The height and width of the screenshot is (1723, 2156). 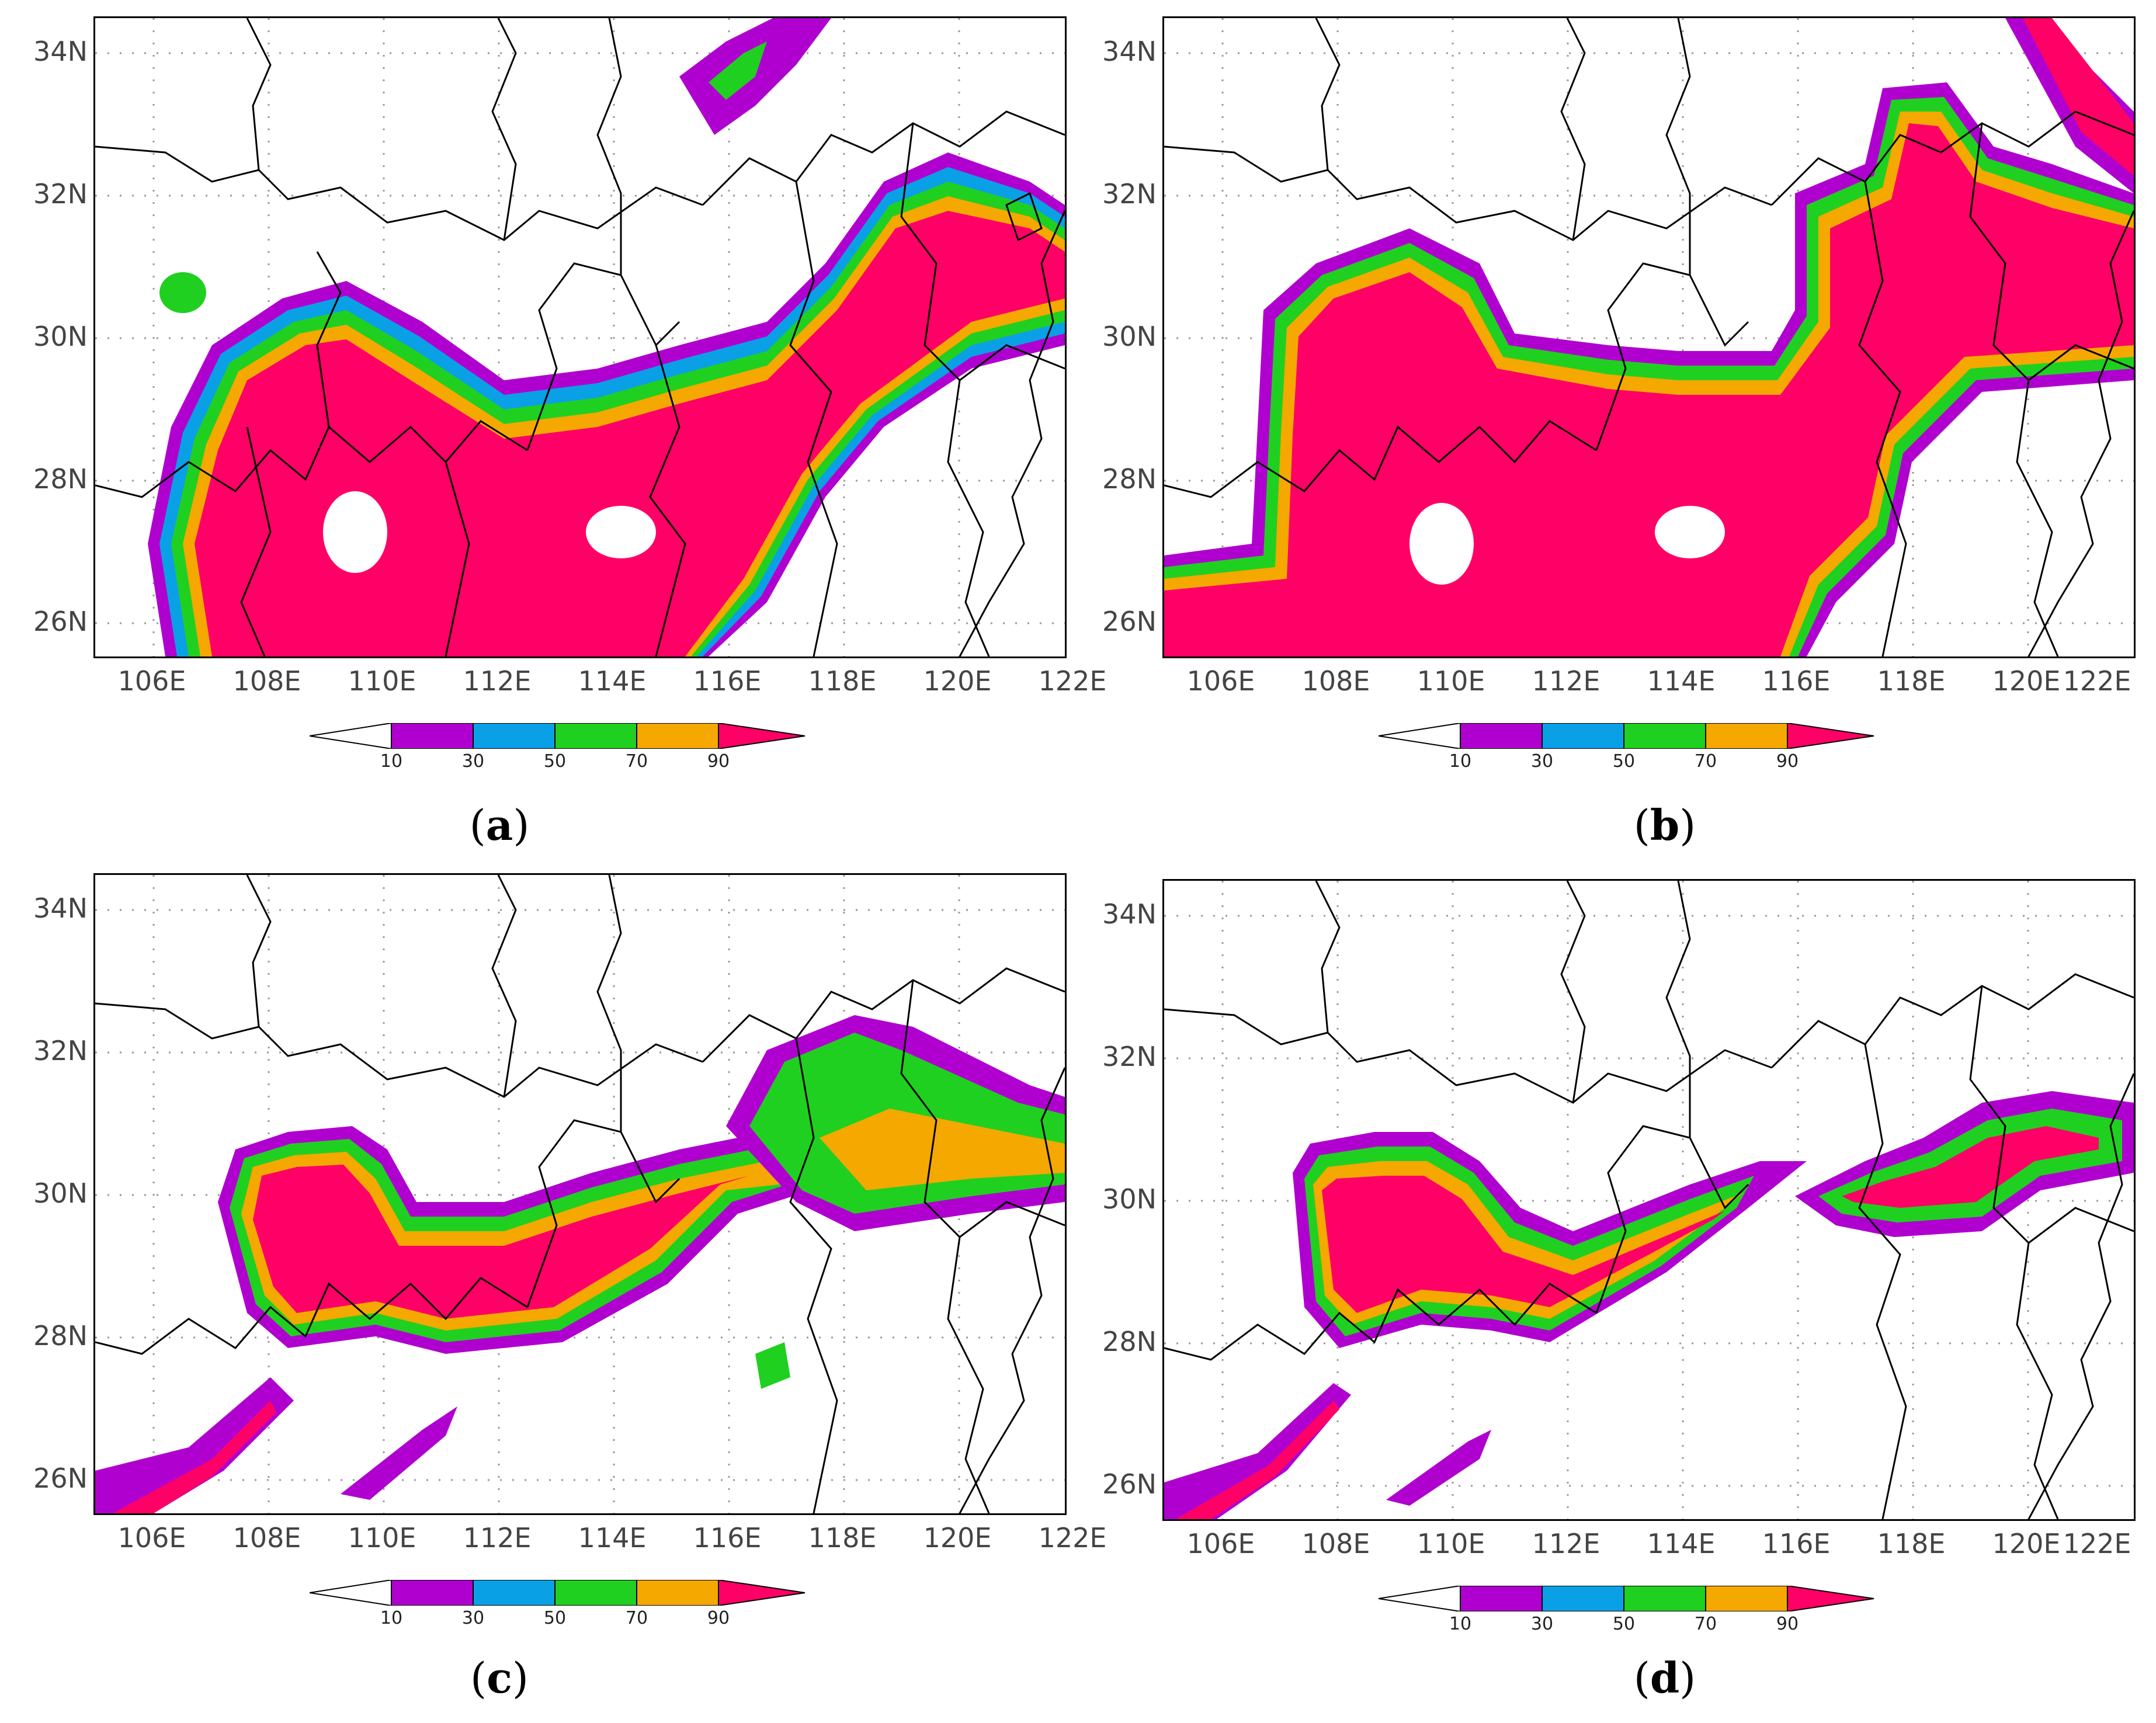 I want to click on colorbar-a: 10 30 50 70 90, so click(x=558, y=752).